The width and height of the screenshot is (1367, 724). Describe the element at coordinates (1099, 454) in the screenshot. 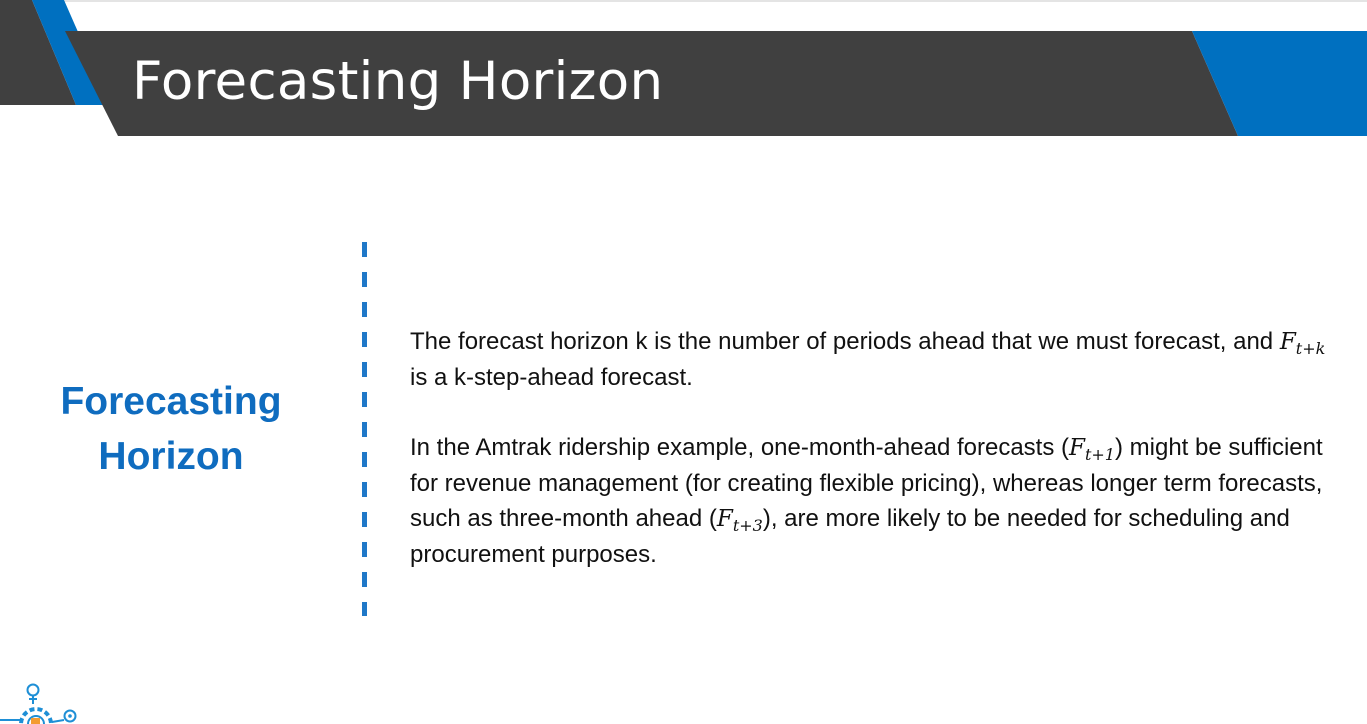

I see `math-f-subscript: t+1` at that location.